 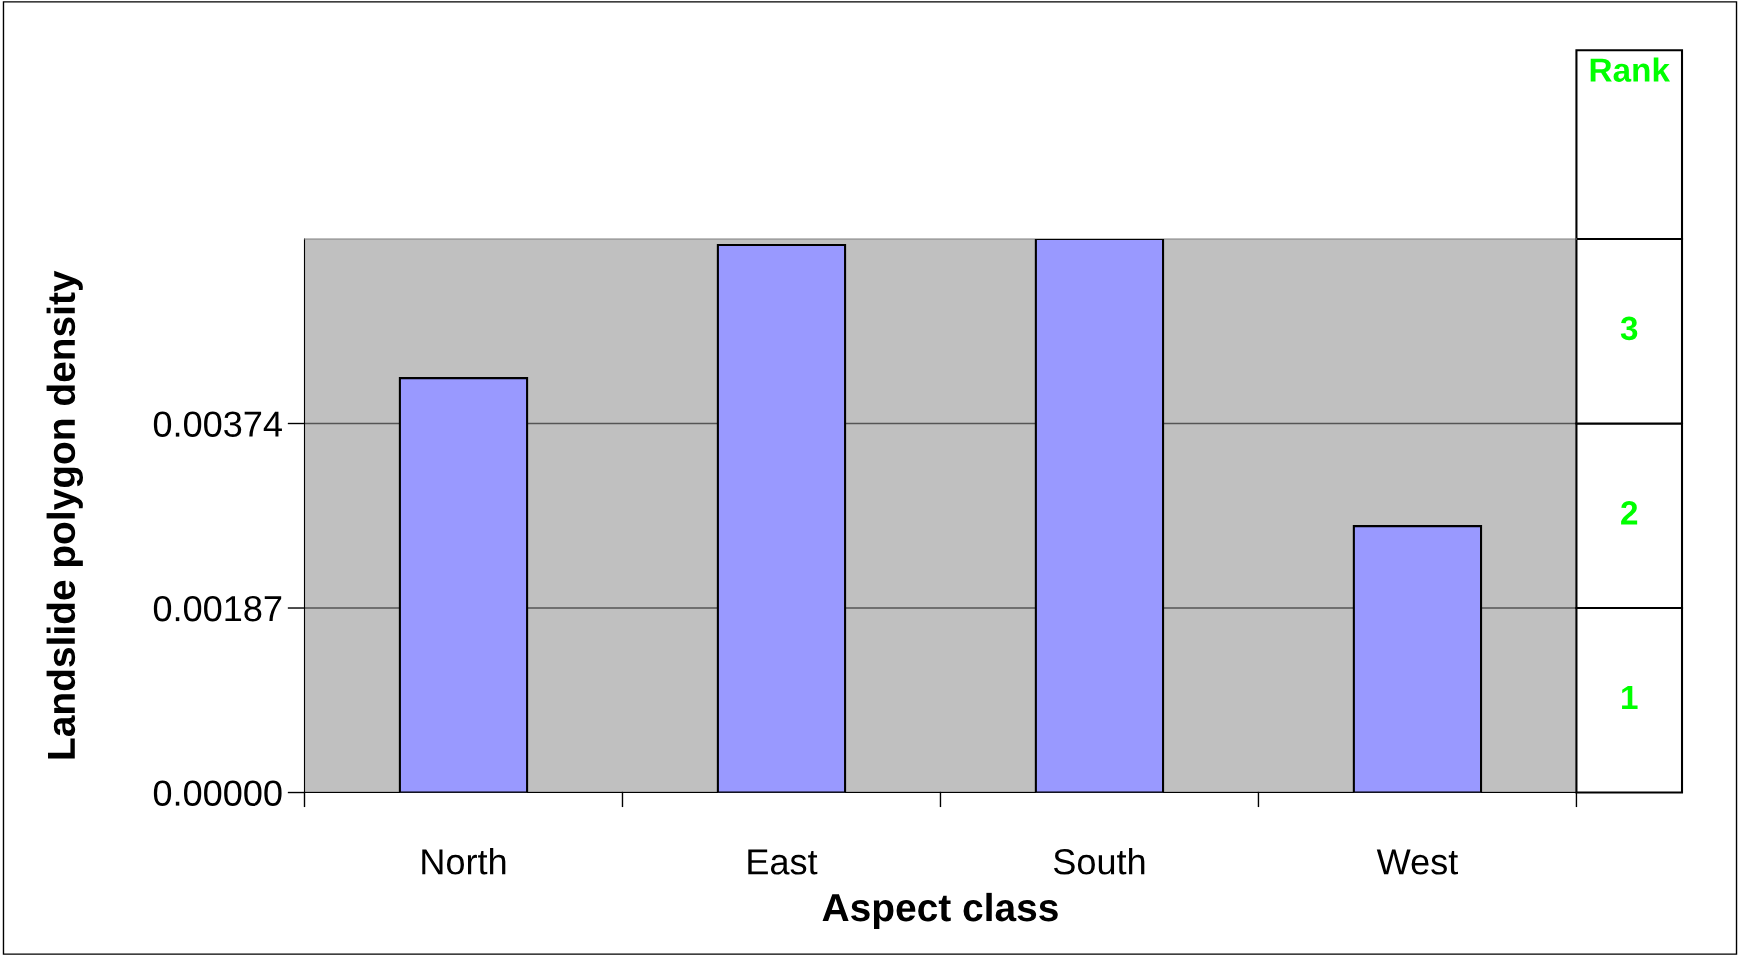 I want to click on y-tick-label: 0.00187, so click(x=217, y=608).